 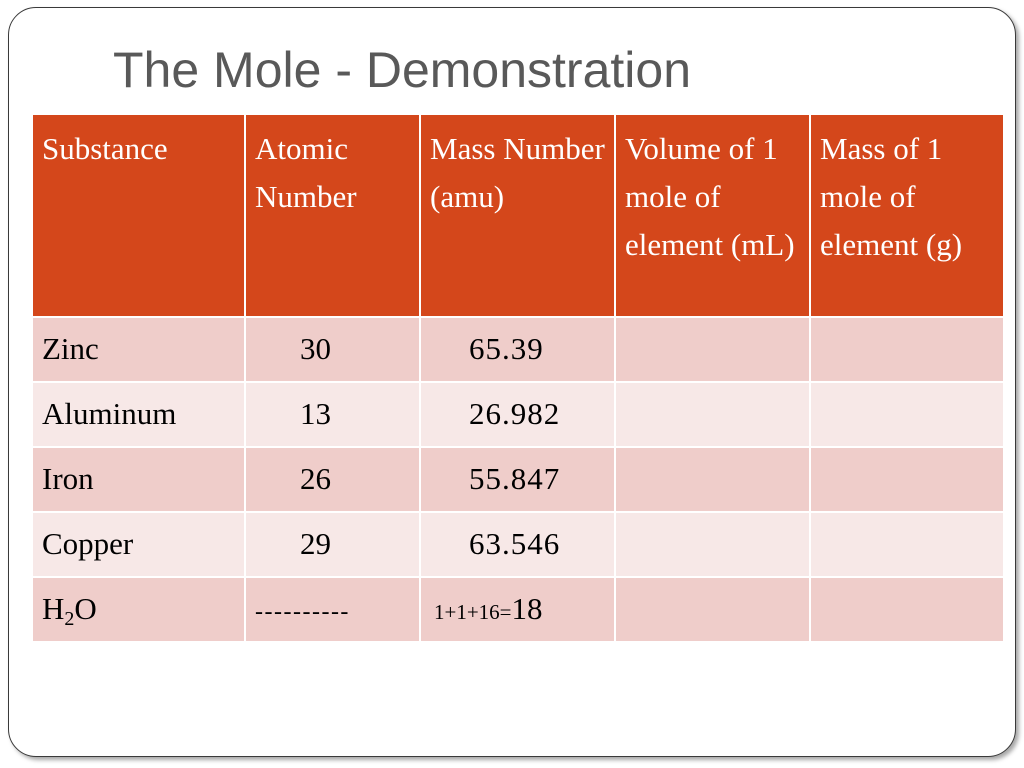 What do you see at coordinates (332, 215) in the screenshot?
I see `header-atomic-number: Atomic Number` at bounding box center [332, 215].